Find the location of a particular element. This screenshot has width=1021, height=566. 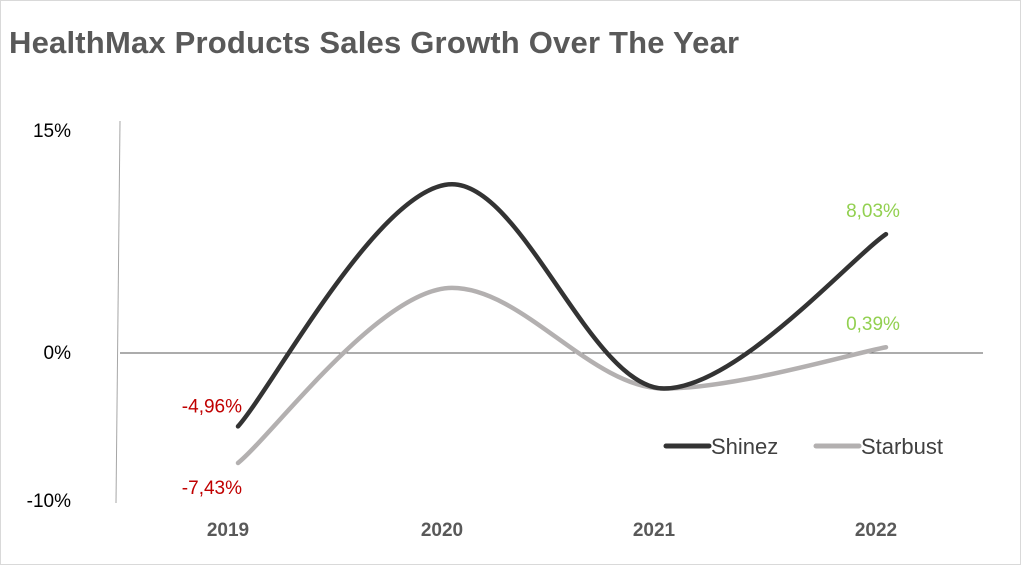

legend: Shinez Starbust is located at coordinates (803, 446).